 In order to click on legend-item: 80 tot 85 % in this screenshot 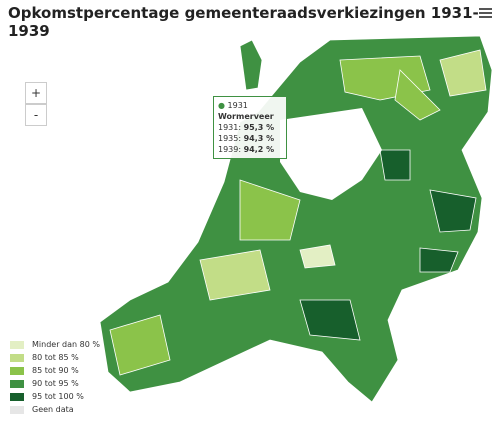, I will do `click(55, 357)`.